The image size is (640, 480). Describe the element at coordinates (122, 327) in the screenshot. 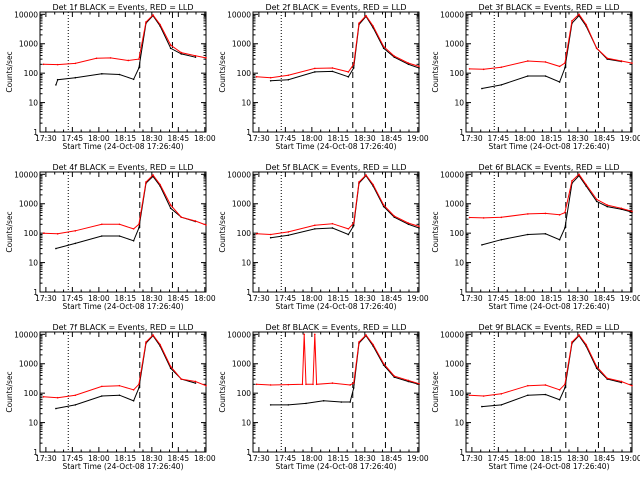

I see `panel-title: Det 7f BLACK = Events, RED = LLD` at that location.